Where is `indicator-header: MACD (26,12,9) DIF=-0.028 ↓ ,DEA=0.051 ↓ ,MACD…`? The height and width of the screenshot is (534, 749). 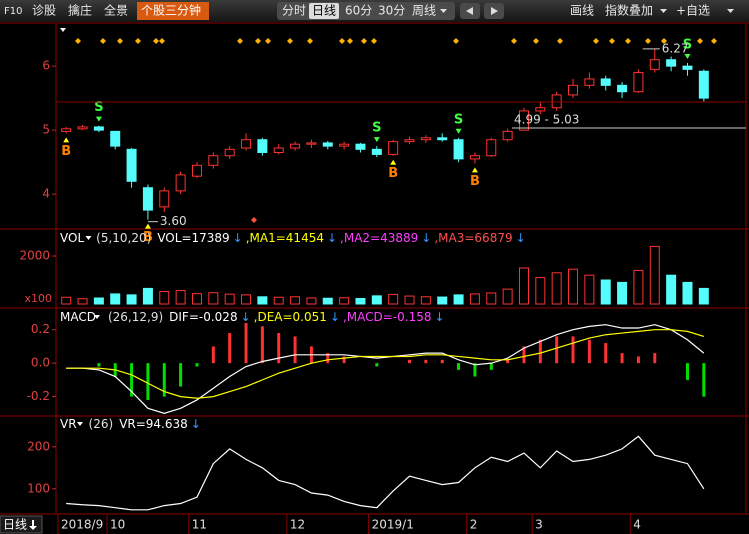
indicator-header: MACD (26,12,9) DIF=-0.028 ↓ ,DEA=0.051 ↓ ,MACD… is located at coordinates (252, 317).